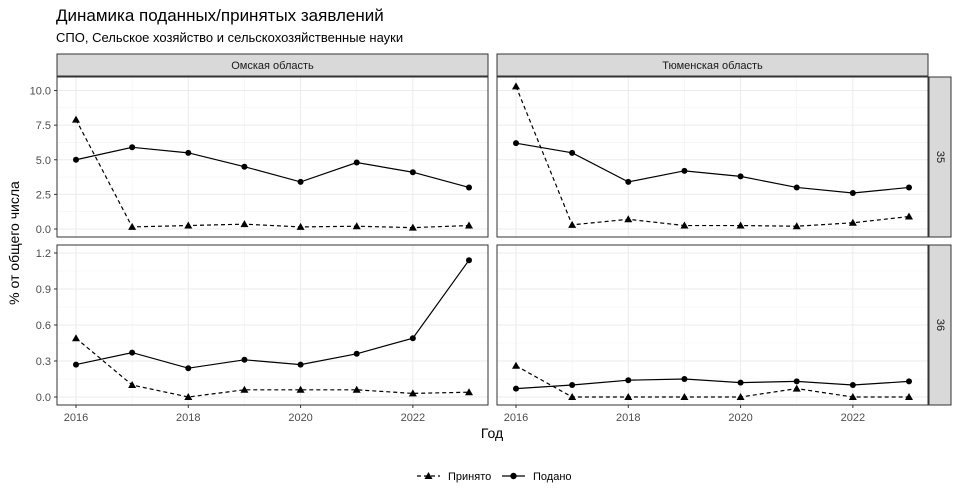 The image size is (960, 502). I want to click on strip-row-label: 35, so click(940, 157).